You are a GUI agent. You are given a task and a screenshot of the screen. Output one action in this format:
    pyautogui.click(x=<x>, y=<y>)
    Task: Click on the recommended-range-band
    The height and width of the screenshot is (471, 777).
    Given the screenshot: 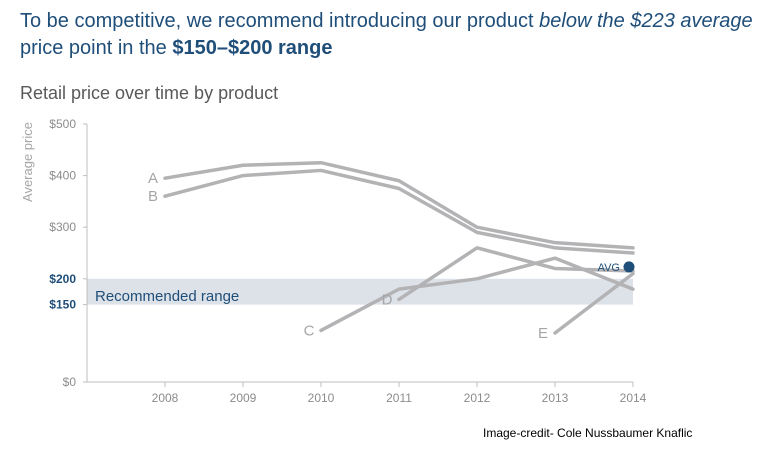 What is the action you would take?
    pyautogui.click(x=360, y=291)
    